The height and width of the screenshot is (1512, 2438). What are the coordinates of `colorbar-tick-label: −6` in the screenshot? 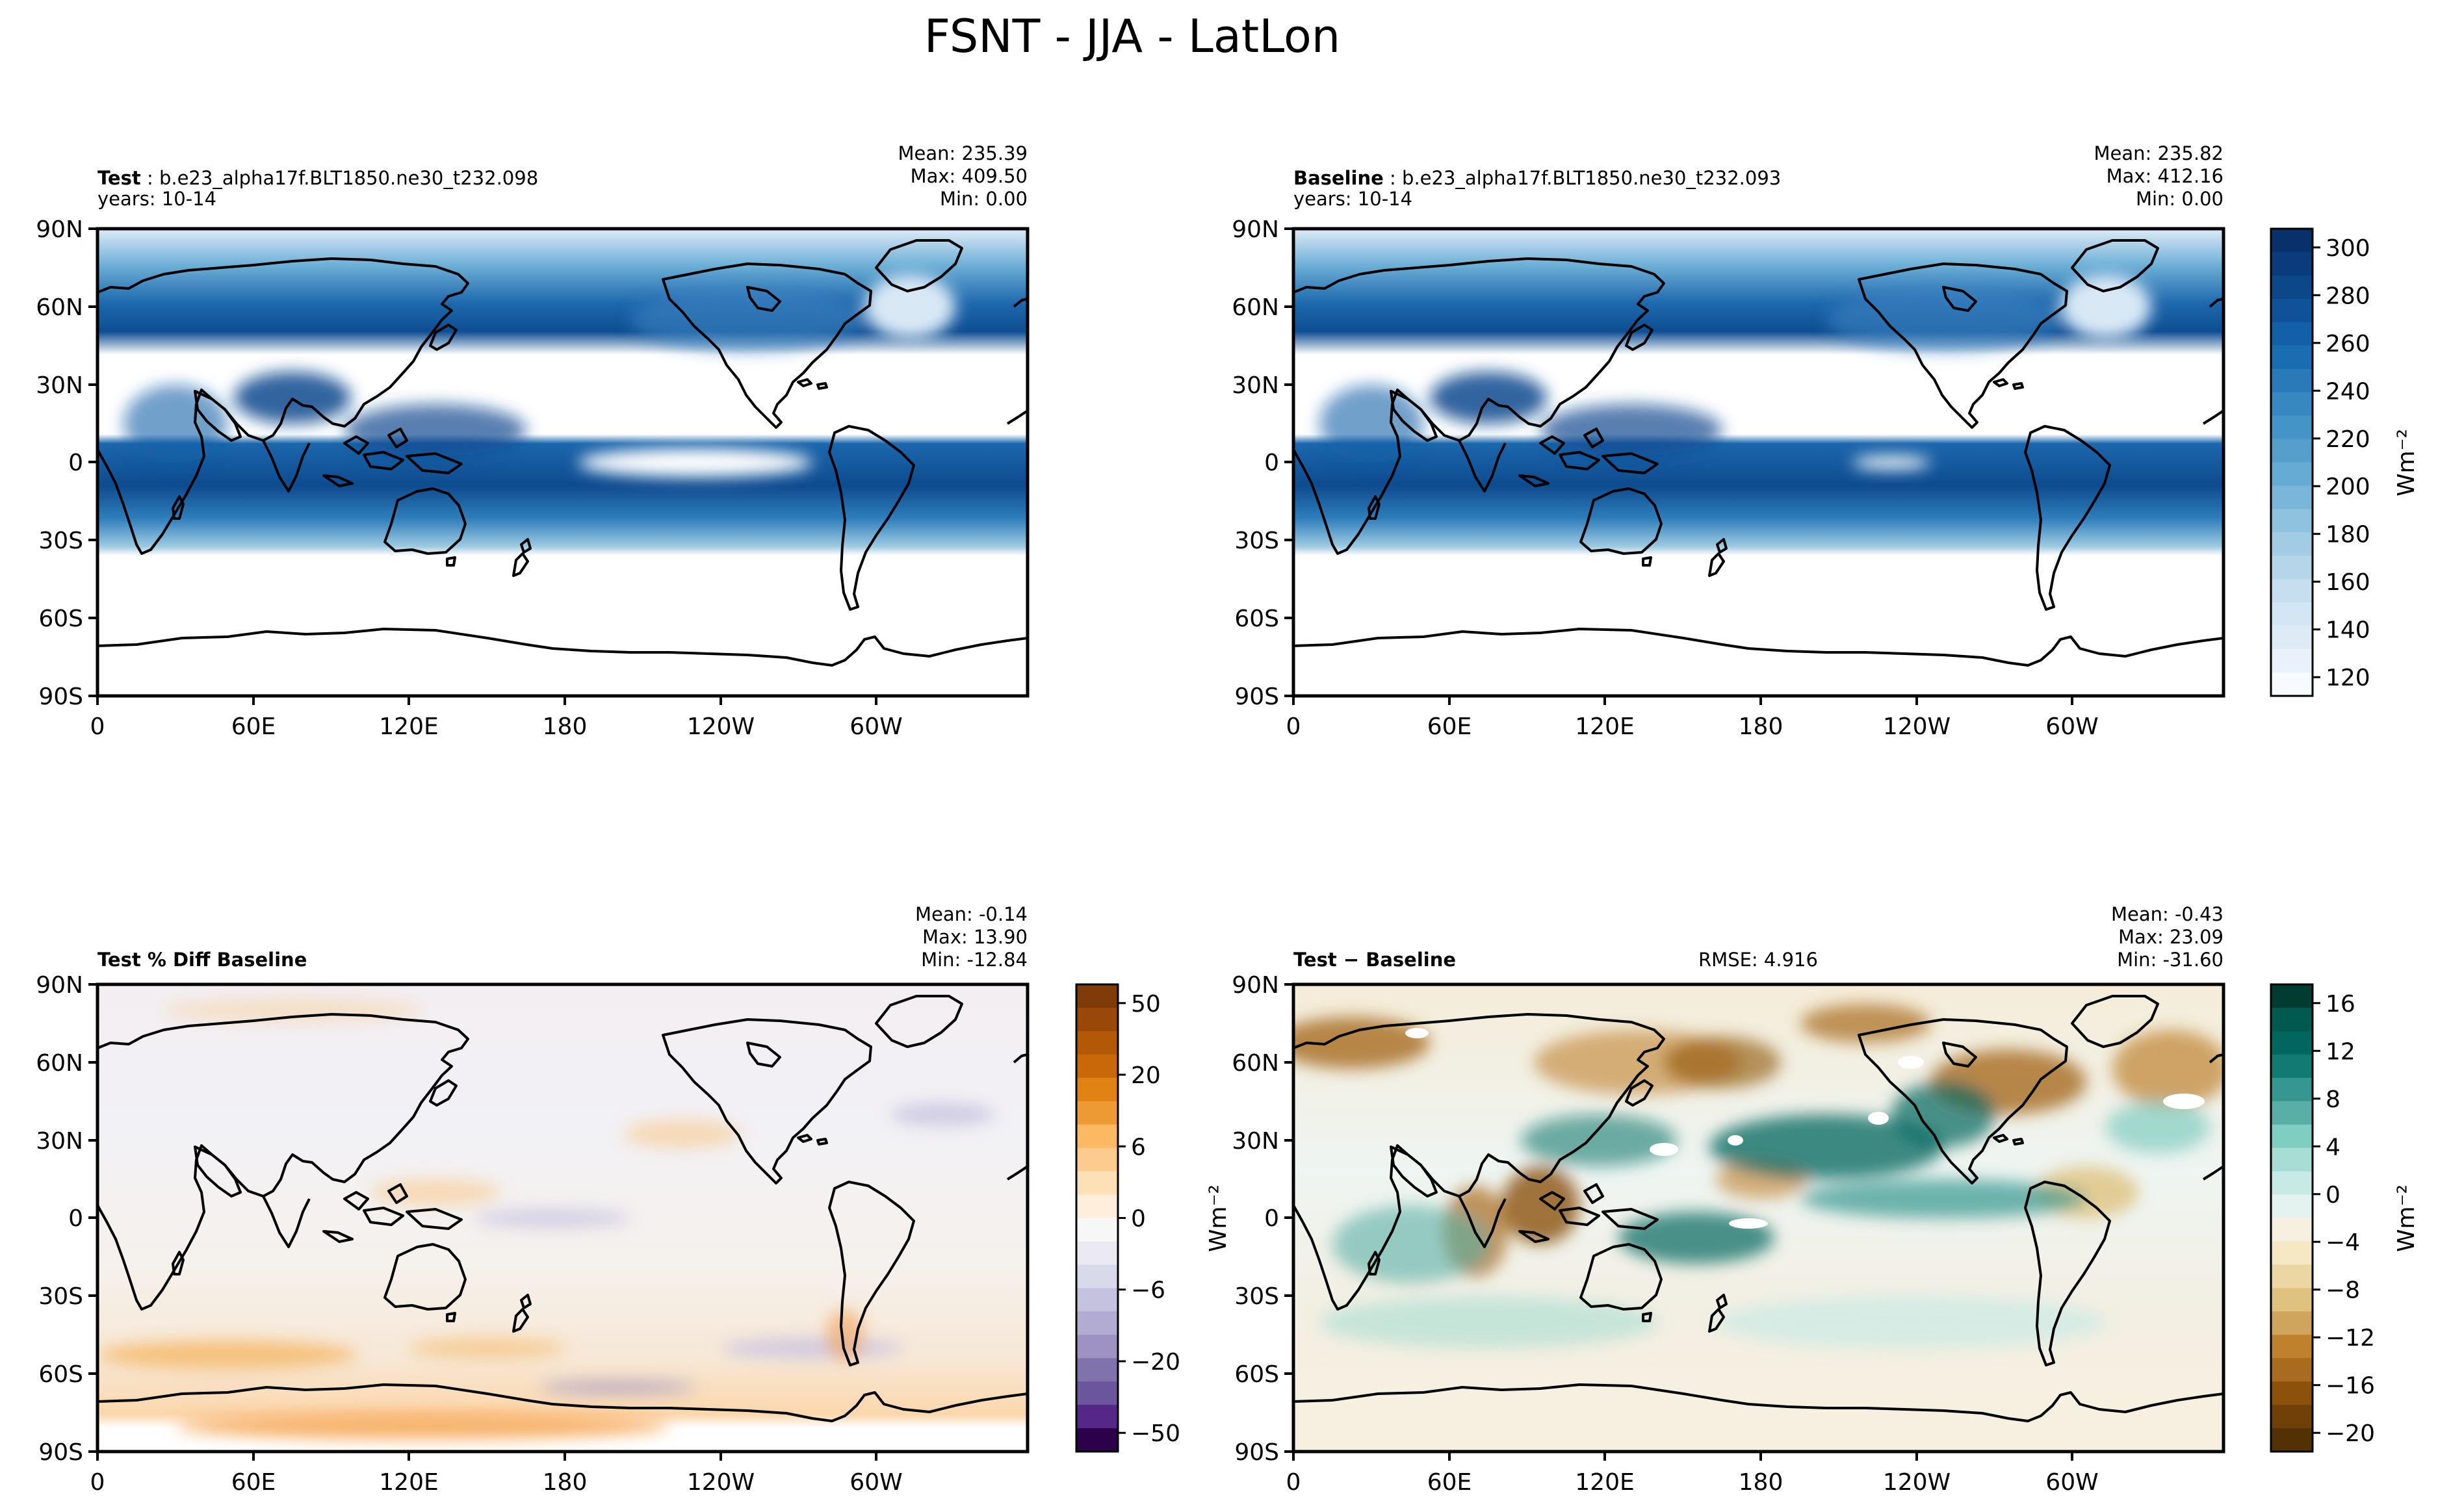 It's located at (1148, 1290).